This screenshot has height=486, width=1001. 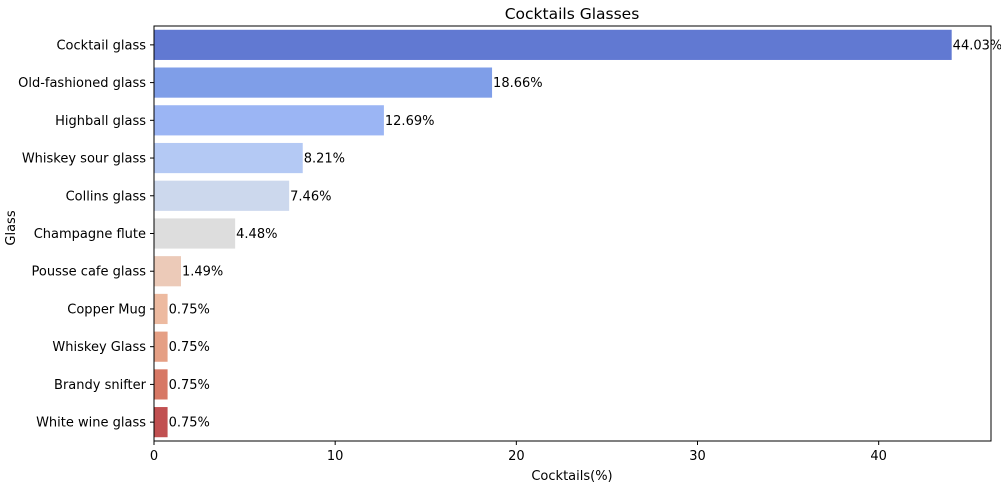 I want to click on y-tick-label: White wine glass, so click(x=91, y=423).